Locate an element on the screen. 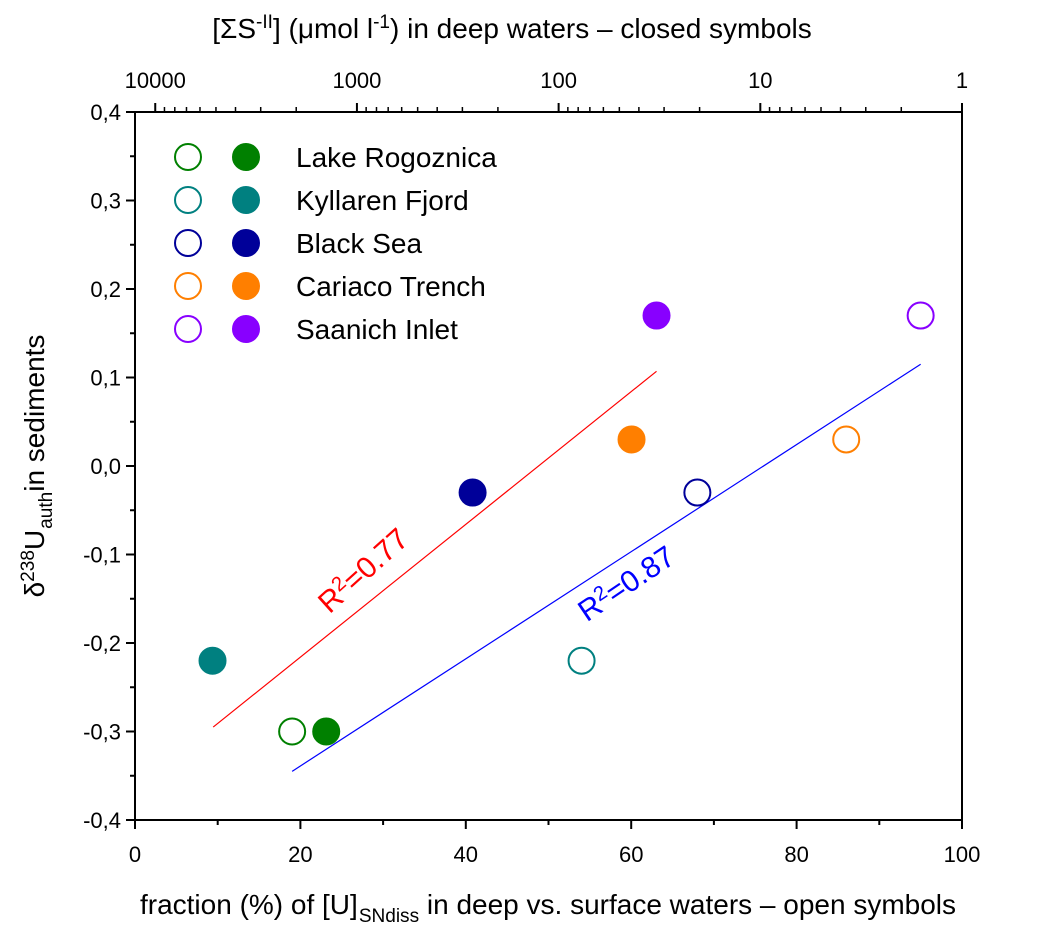 The image size is (1062, 933). x-tick-label: 100 is located at coordinates (962, 854).